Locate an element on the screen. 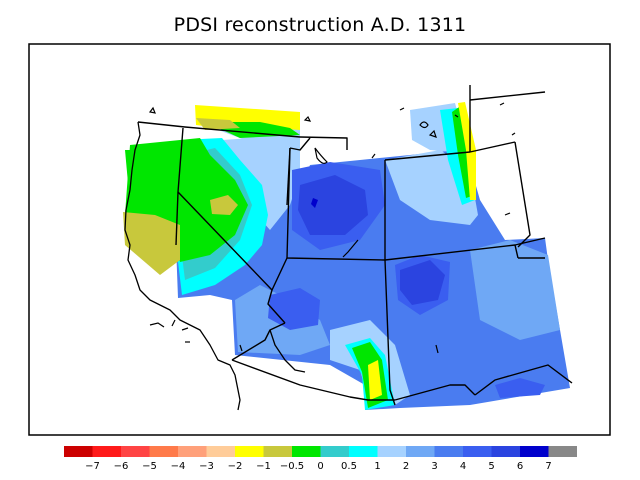  legend-labels: −7 −6 −5 −4 −3 −2 −1 −0.5 0 0.5 1 2 3 4 5 6 7 is located at coordinates (318, 466).